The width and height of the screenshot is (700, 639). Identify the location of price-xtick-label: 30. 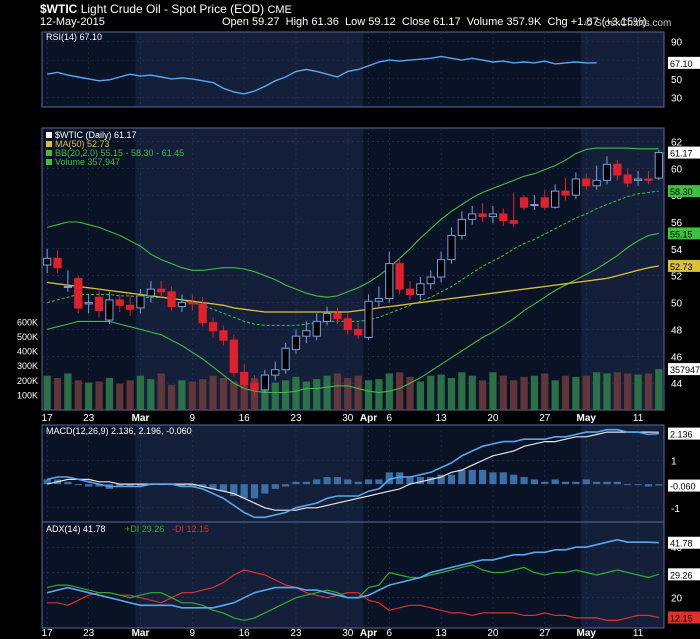
(348, 418).